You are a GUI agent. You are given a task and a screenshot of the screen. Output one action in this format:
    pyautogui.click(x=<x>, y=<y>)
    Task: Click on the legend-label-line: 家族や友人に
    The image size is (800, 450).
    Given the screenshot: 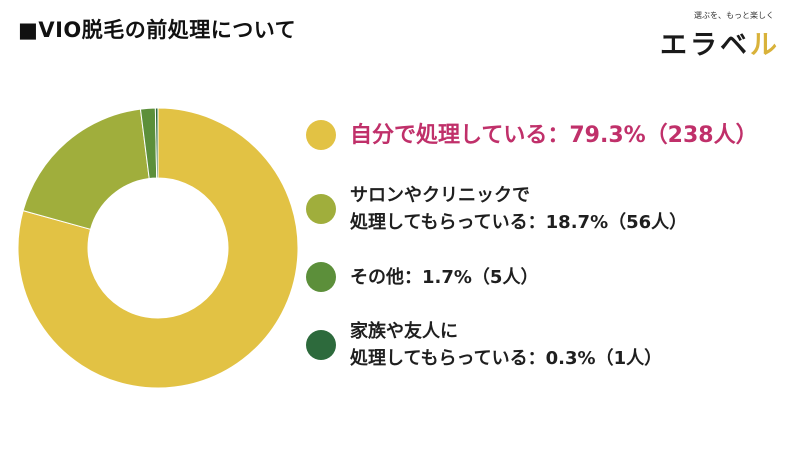 What is the action you would take?
    pyautogui.click(x=404, y=331)
    